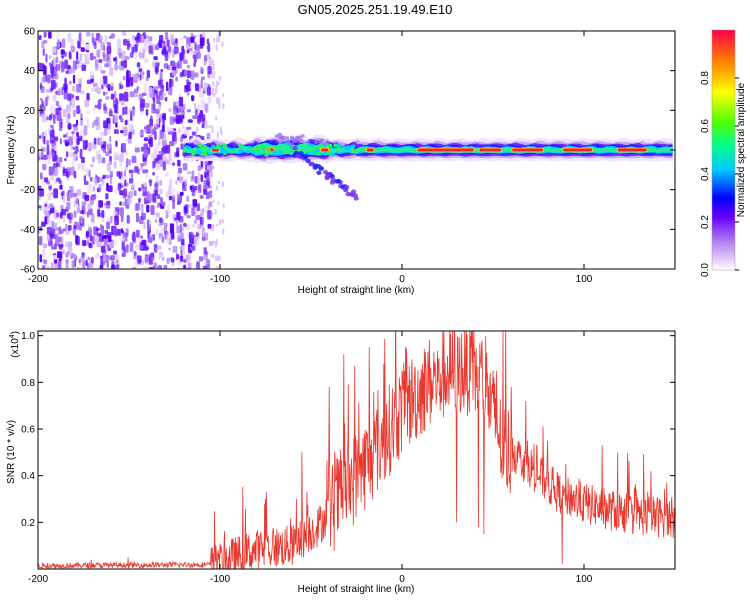 This screenshot has height=600, width=750. Describe the element at coordinates (356, 589) in the screenshot. I see `snr-xlabel: Height of straight line (km)` at that location.